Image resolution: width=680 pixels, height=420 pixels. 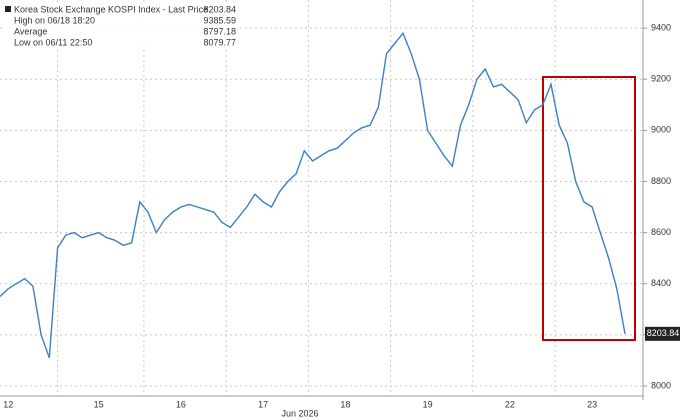 What do you see at coordinates (589, 208) in the screenshot?
I see `highlight-box` at bounding box center [589, 208].